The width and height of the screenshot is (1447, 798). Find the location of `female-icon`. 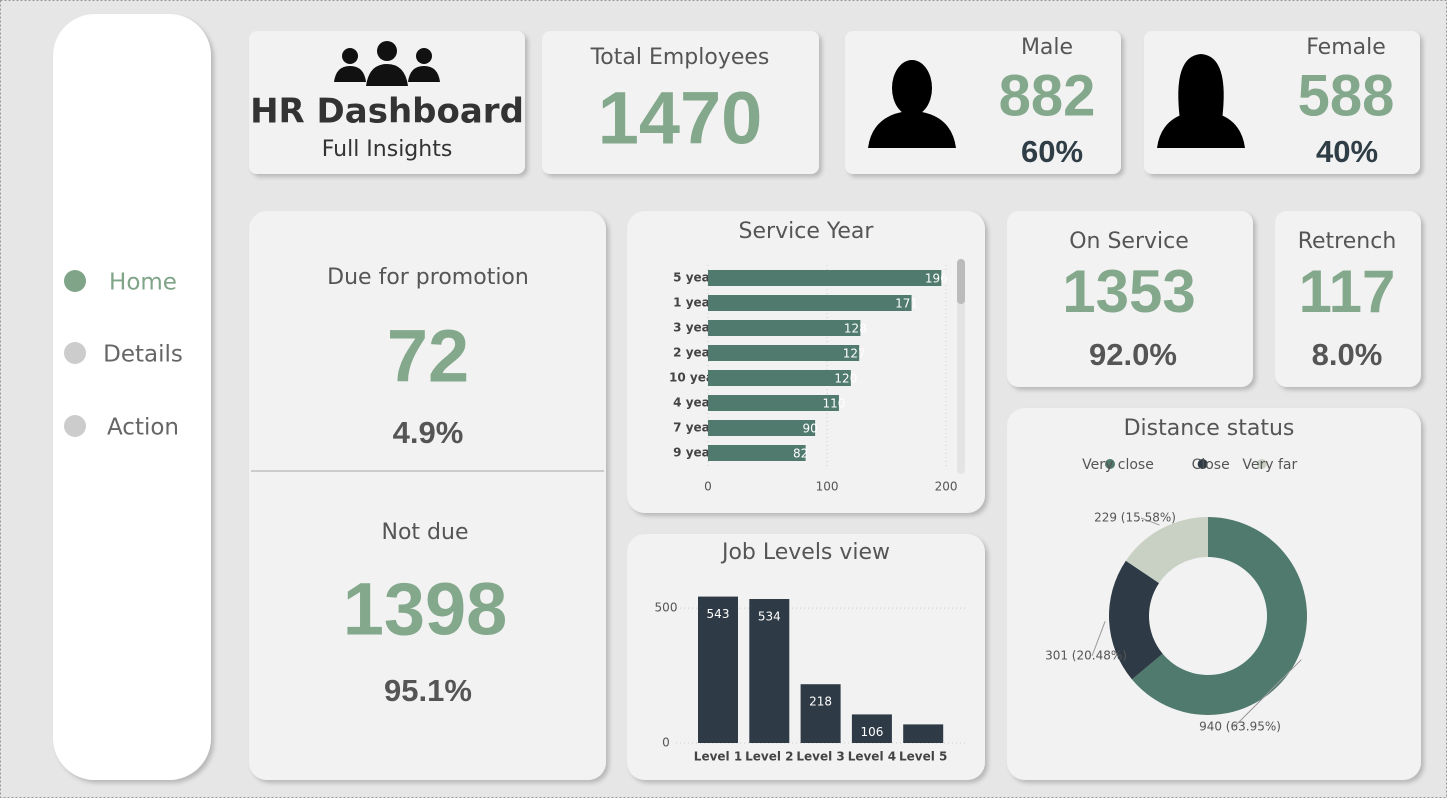

female-icon is located at coordinates (1201, 101).